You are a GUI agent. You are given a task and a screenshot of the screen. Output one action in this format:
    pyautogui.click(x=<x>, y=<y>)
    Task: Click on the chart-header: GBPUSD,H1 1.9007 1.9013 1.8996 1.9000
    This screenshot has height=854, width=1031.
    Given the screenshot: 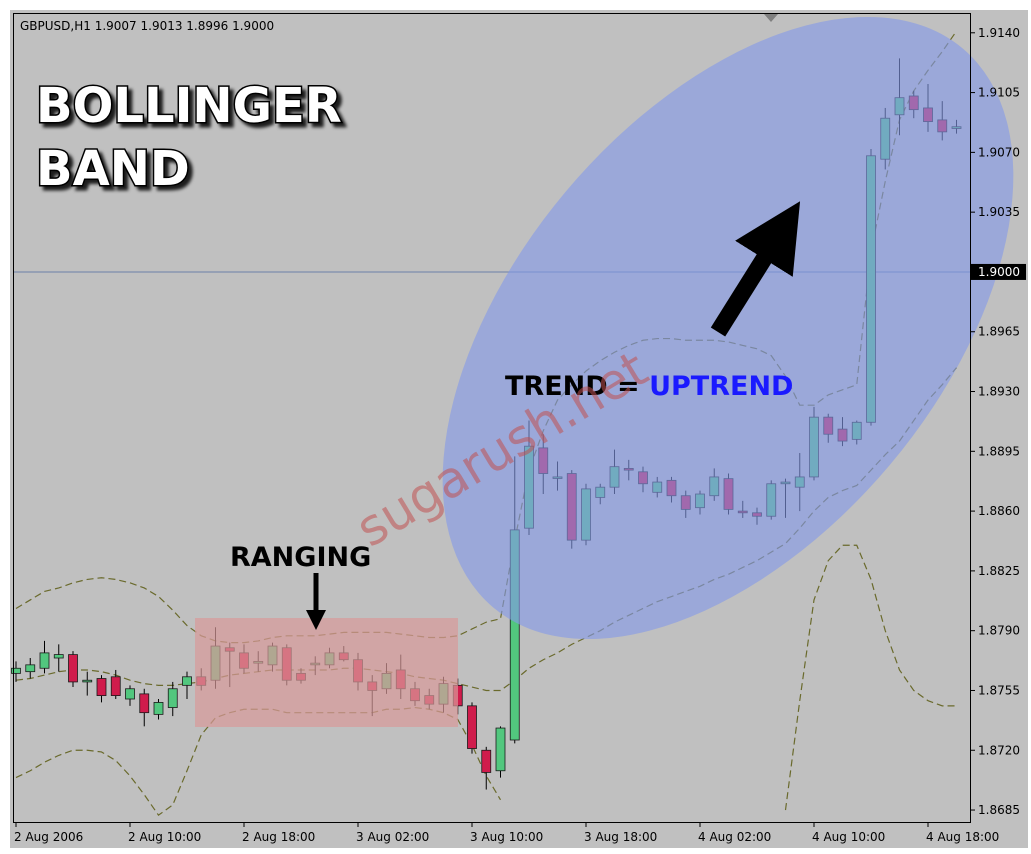 What is the action you would take?
    pyautogui.click(x=147, y=26)
    